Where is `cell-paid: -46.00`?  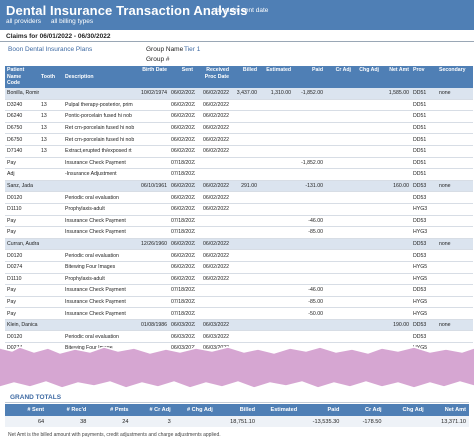
cell-paid: -46.00 is located at coordinates (309, 221).